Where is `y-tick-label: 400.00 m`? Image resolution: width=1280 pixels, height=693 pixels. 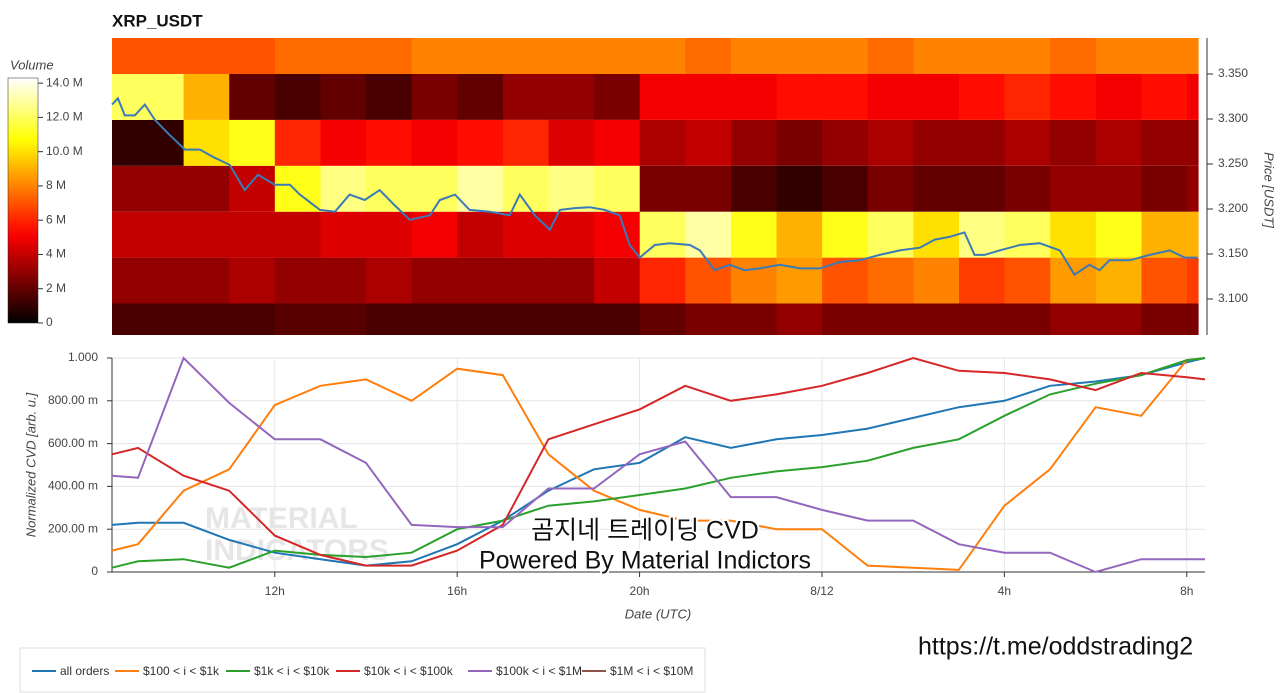
y-tick-label: 400.00 m is located at coordinates (73, 486).